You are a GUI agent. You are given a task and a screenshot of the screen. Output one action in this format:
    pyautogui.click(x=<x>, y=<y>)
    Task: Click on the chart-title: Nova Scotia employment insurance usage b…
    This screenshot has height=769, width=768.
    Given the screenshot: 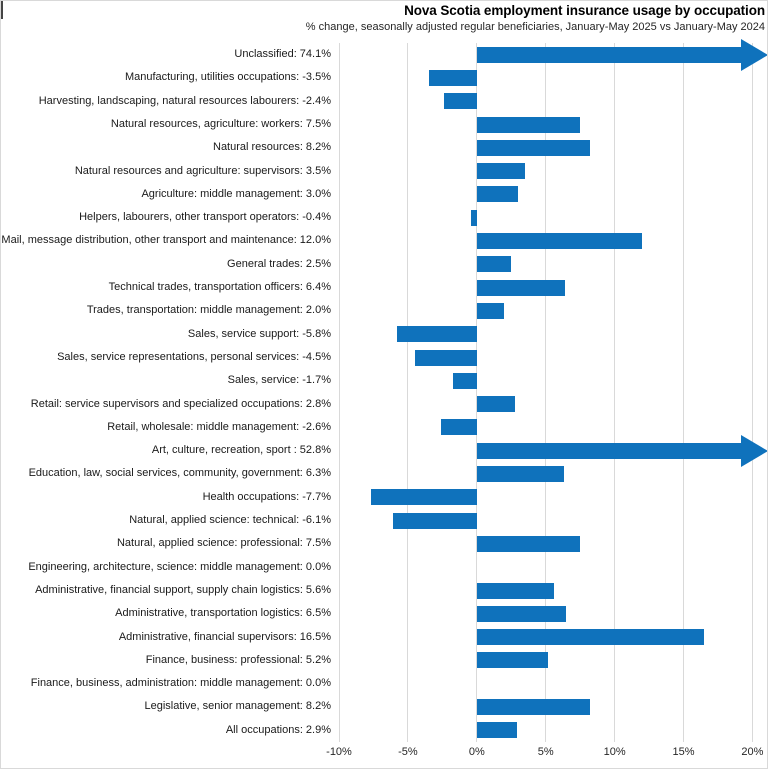 What is the action you would take?
    pyautogui.click(x=584, y=10)
    